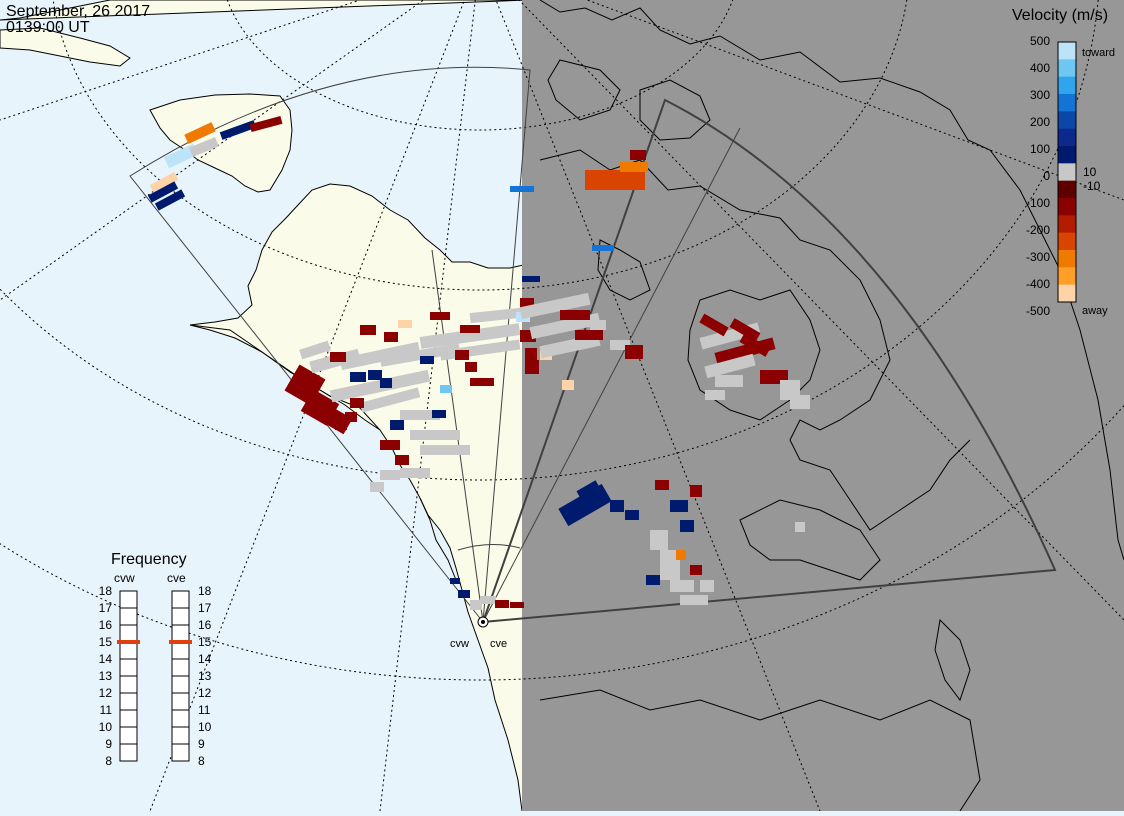 This screenshot has height=816, width=1124. What do you see at coordinates (1090, 172) in the screenshot?
I see `velocity-tick-label: 10` at bounding box center [1090, 172].